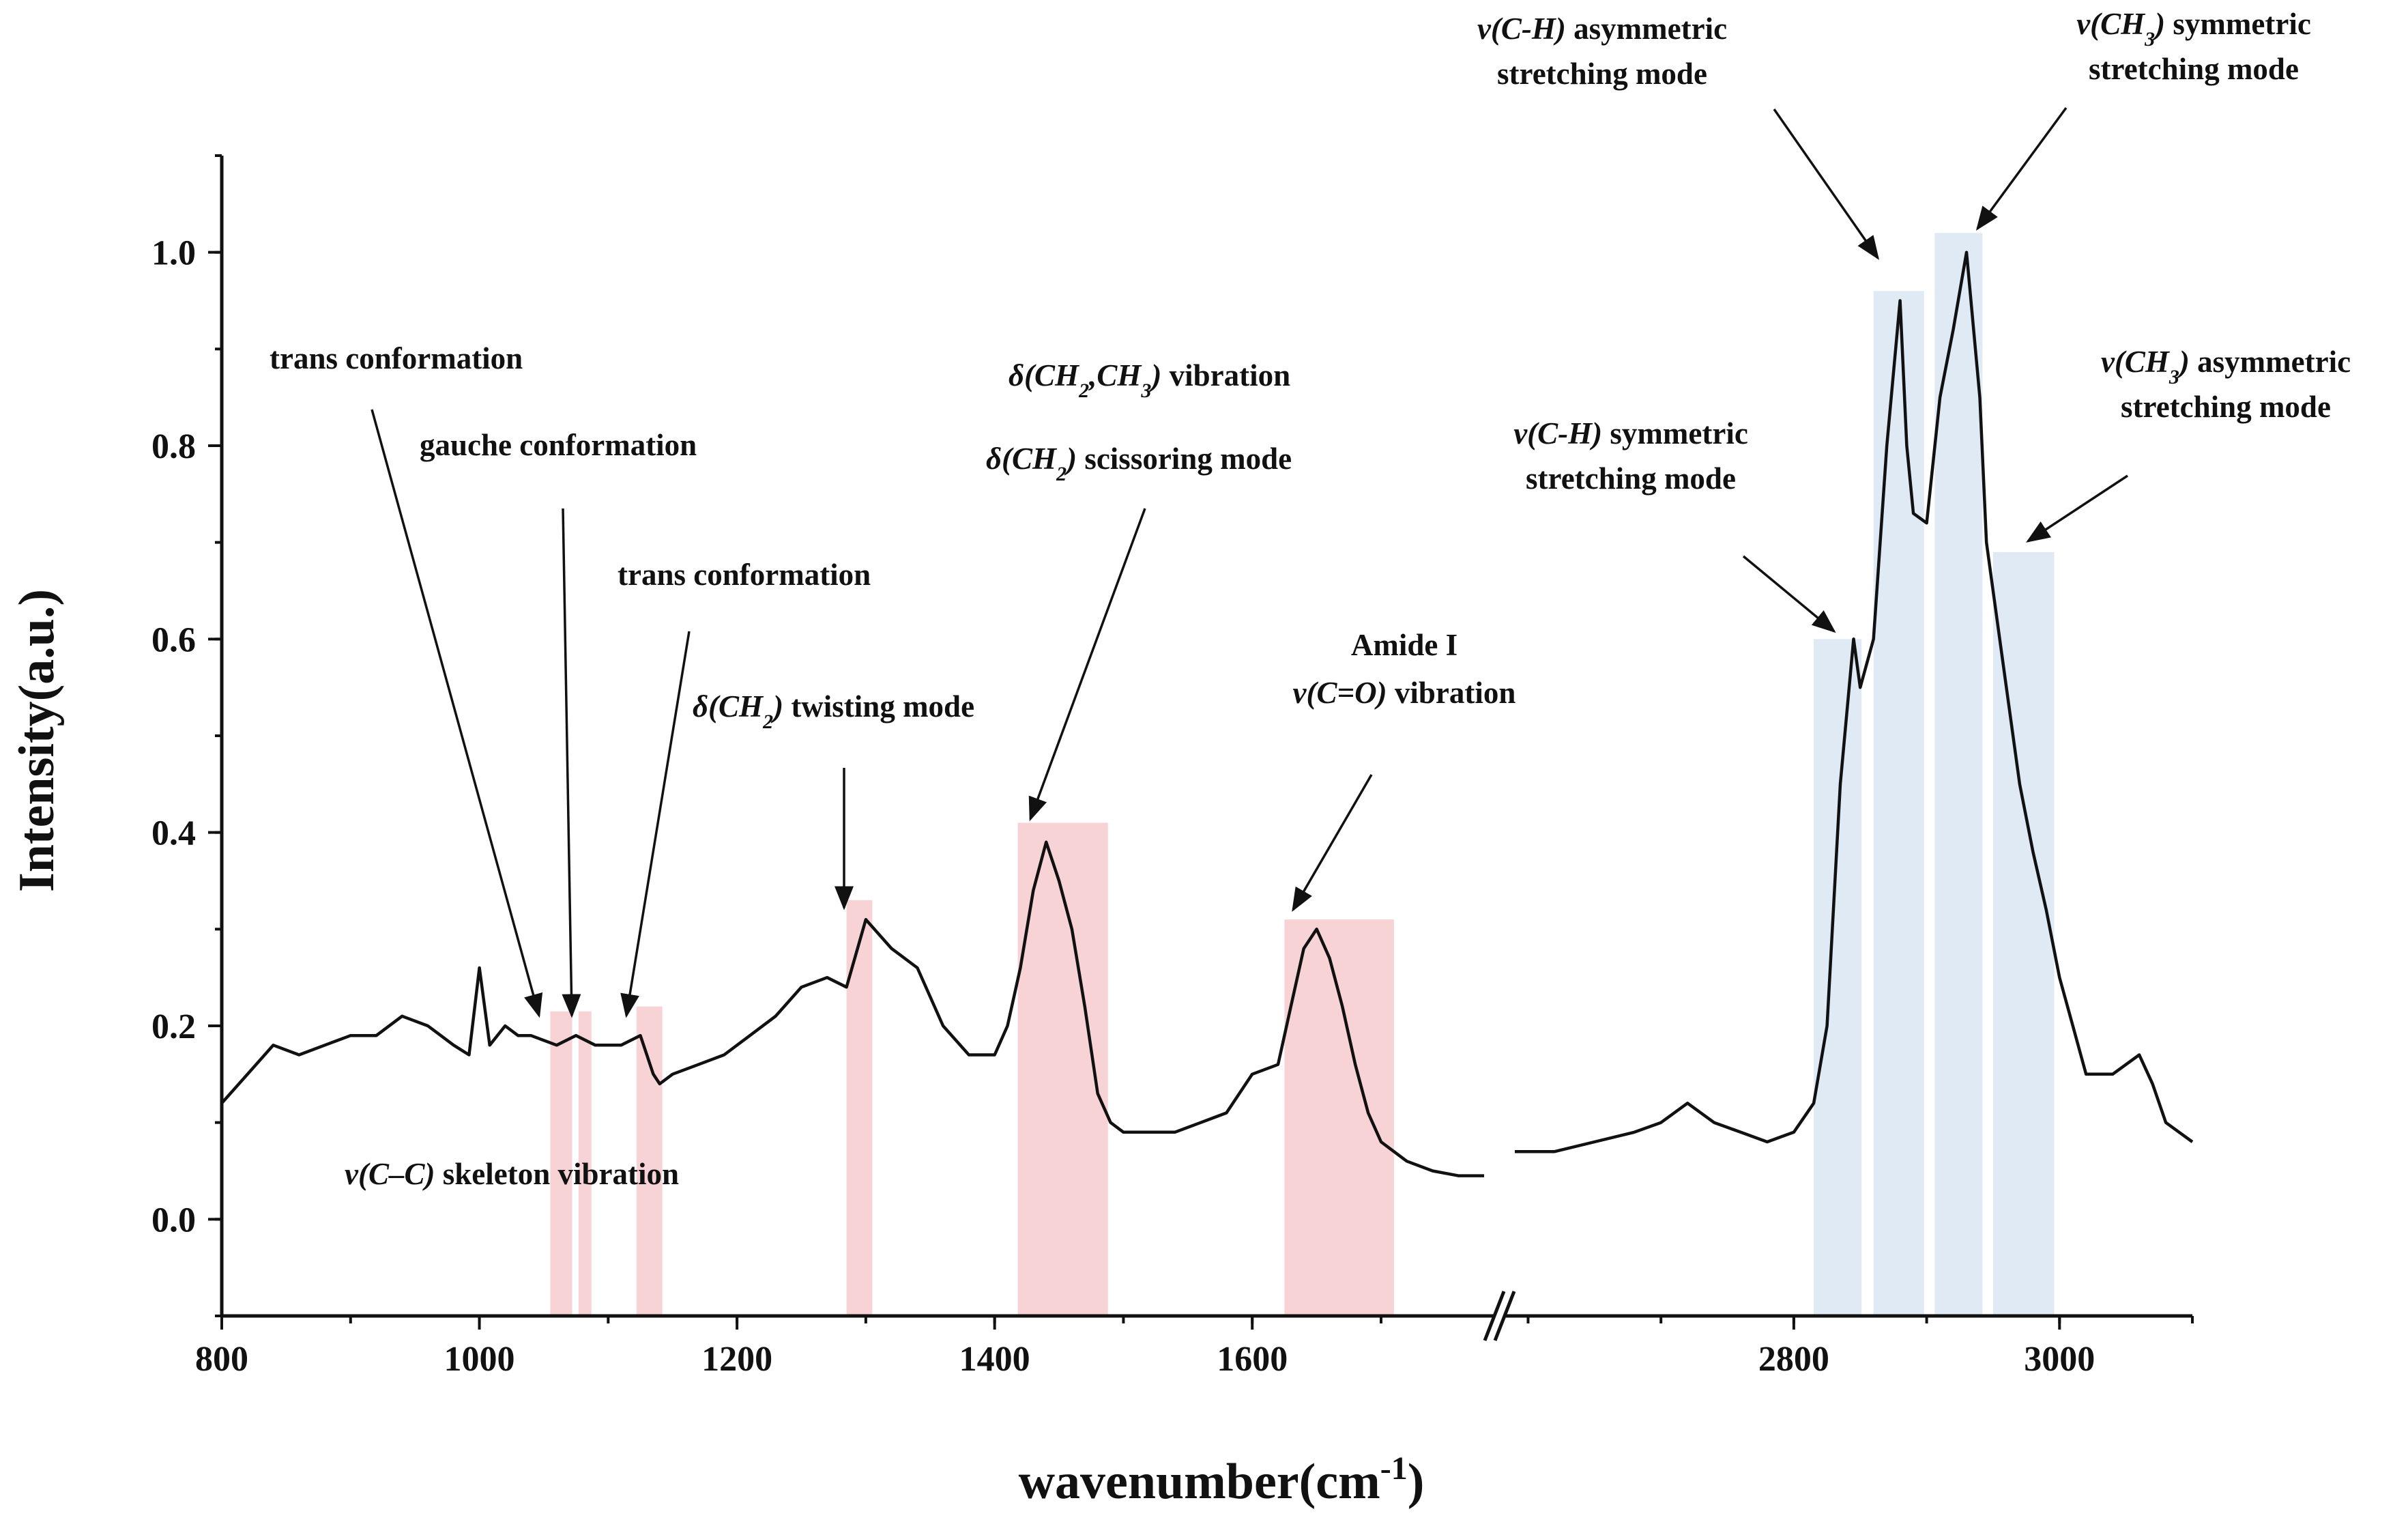 The height and width of the screenshot is (1520, 2408). What do you see at coordinates (2059, 1359) in the screenshot?
I see `x-tick-label: 3000` at bounding box center [2059, 1359].